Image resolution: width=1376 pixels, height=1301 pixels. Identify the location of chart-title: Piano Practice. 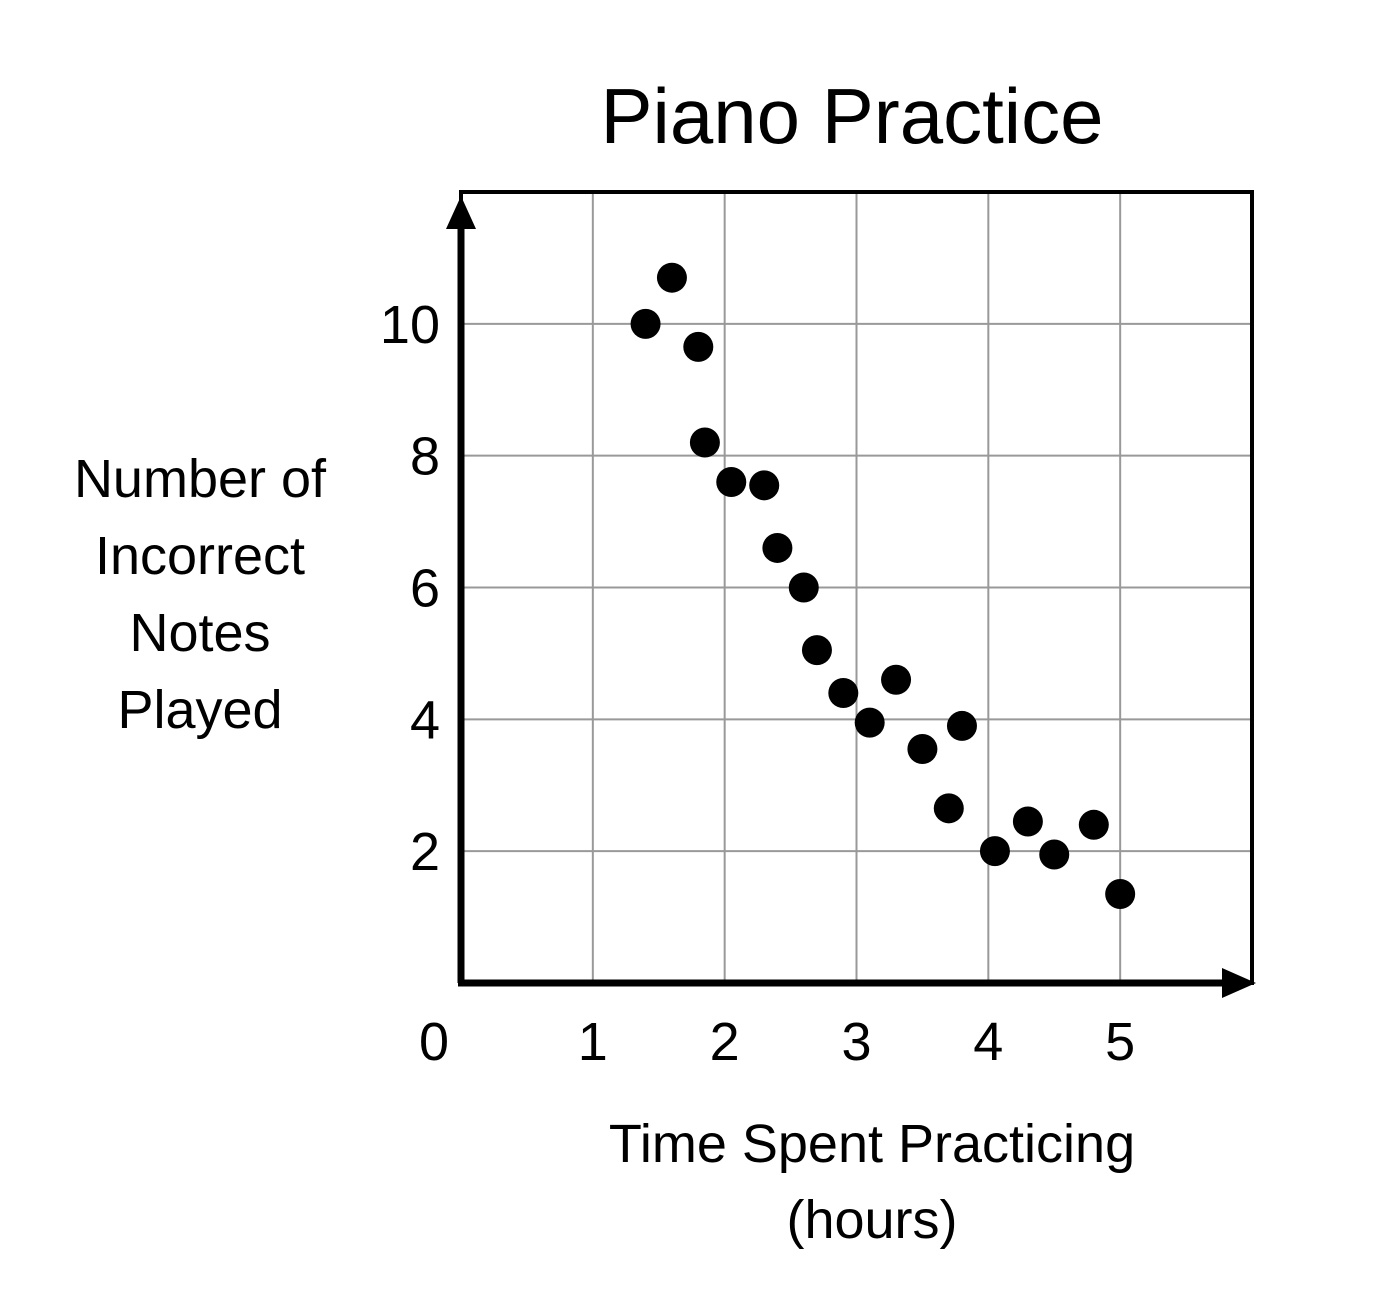
(852, 116).